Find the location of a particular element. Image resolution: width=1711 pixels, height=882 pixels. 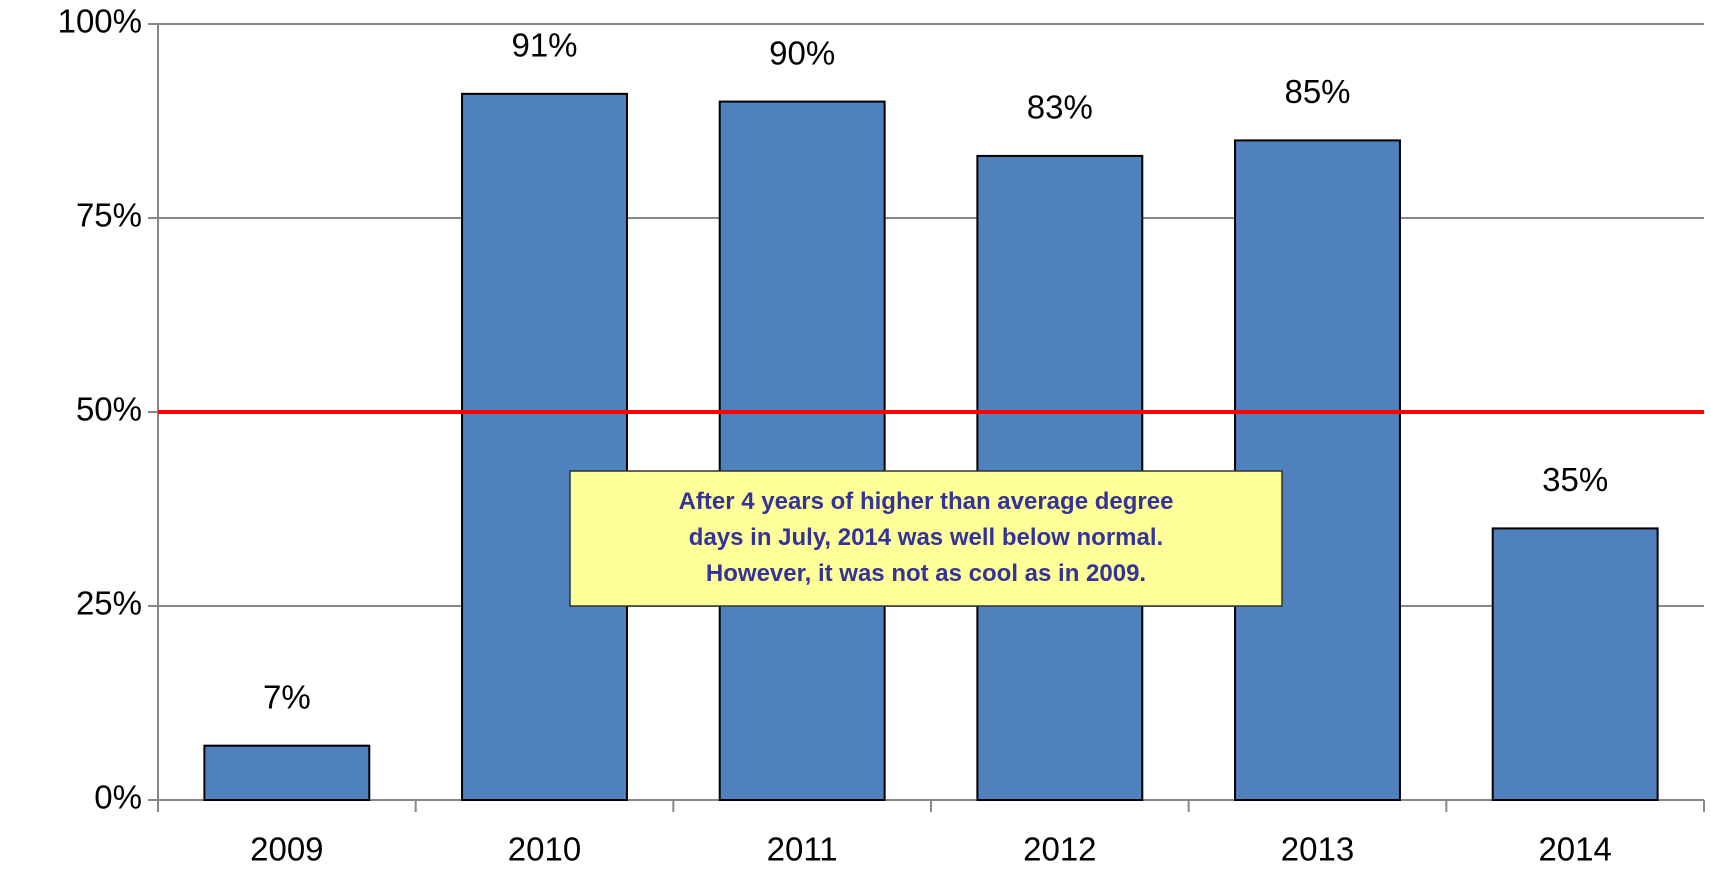

data-label: 90% is located at coordinates (802, 52).